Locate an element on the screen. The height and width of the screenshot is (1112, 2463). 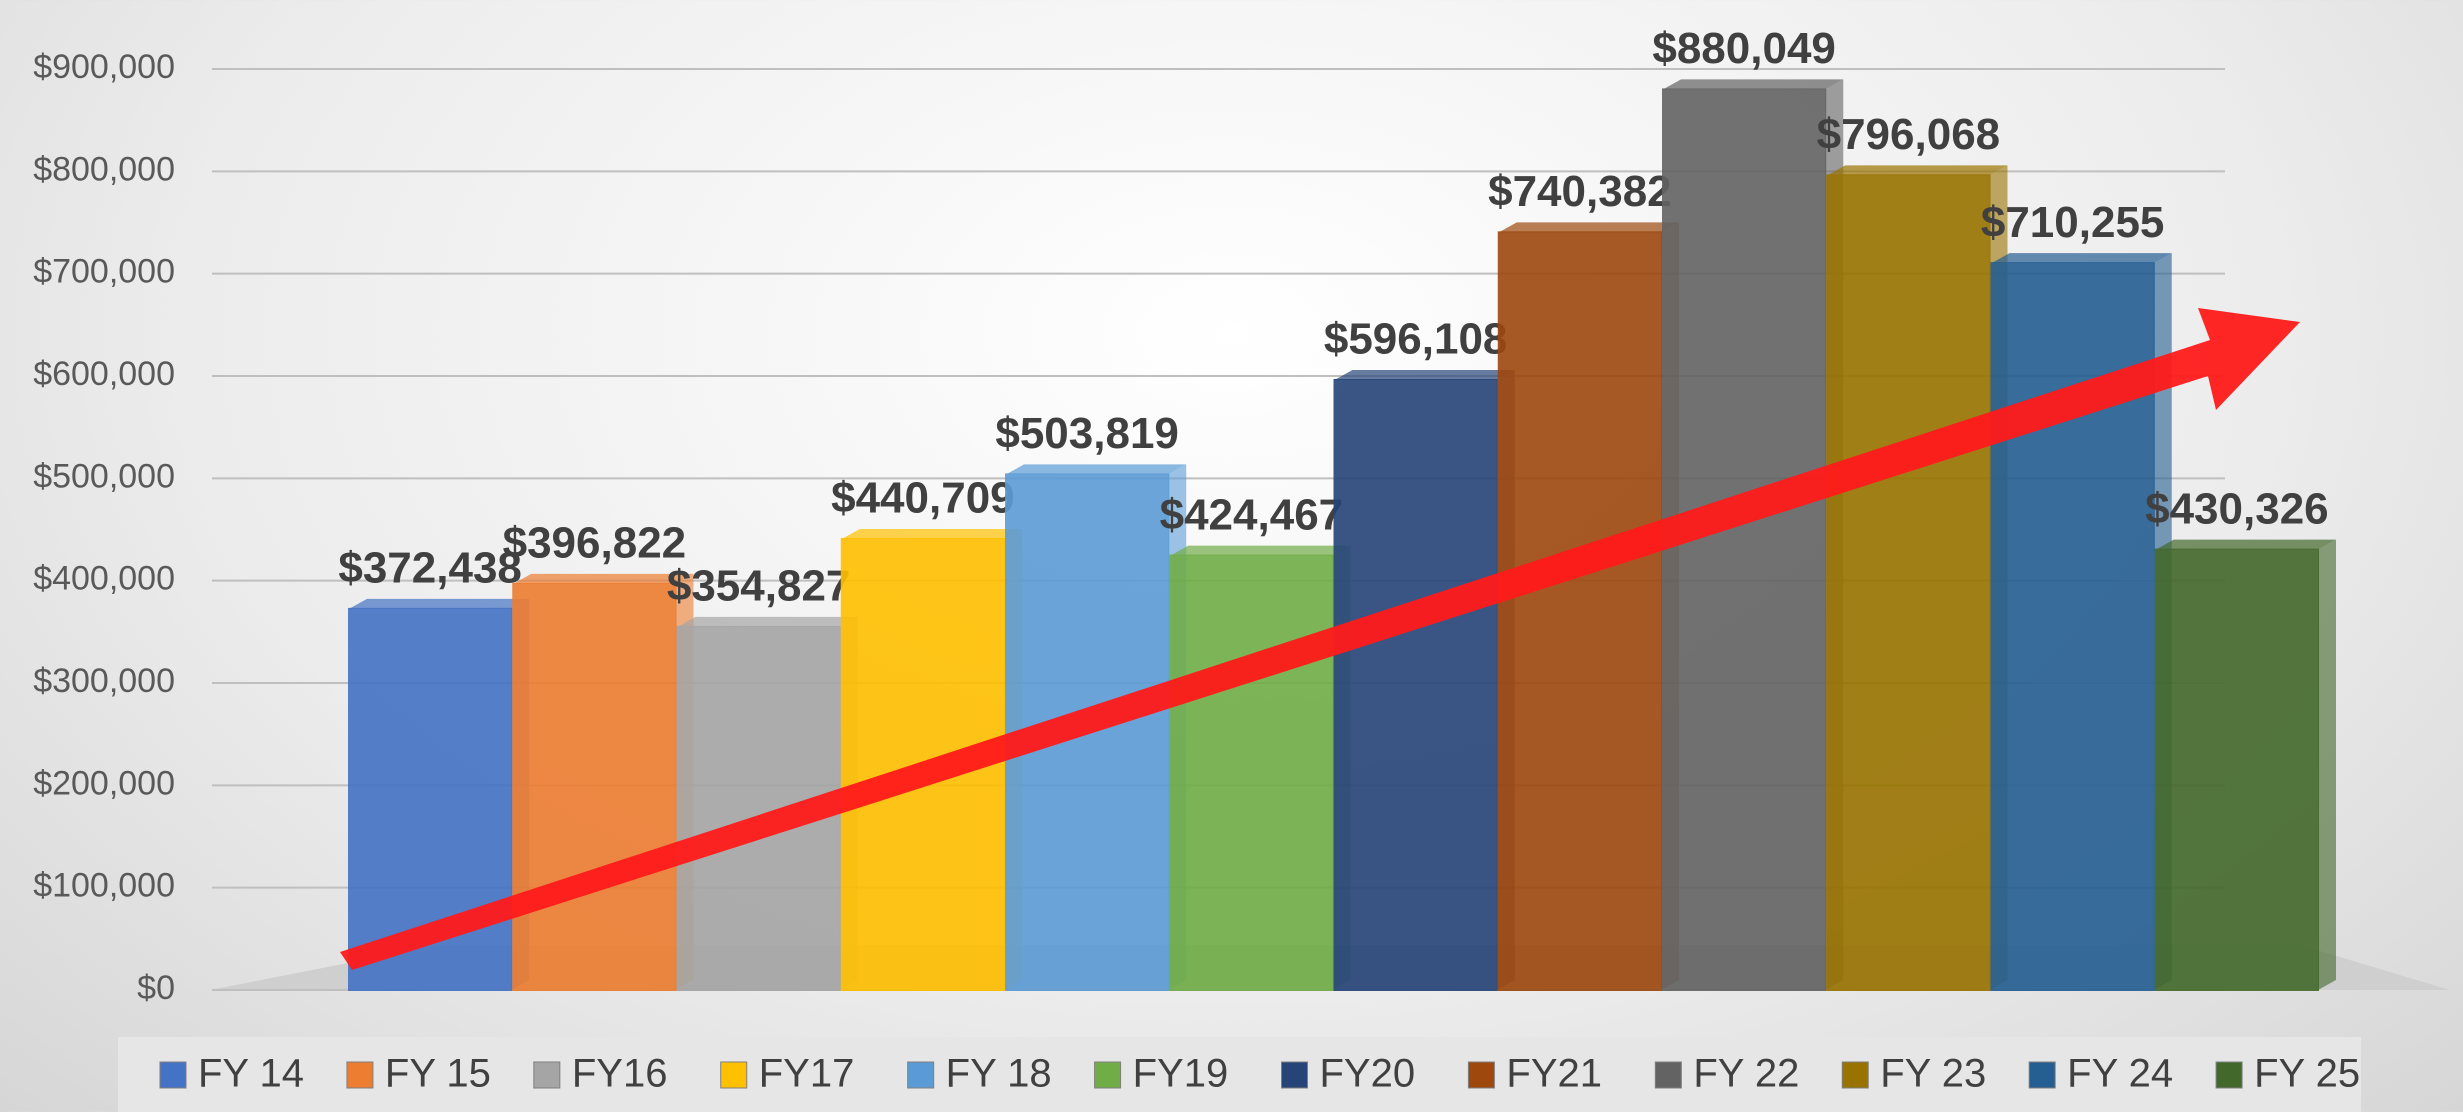
legend-label: FY 23 is located at coordinates (1933, 1074).